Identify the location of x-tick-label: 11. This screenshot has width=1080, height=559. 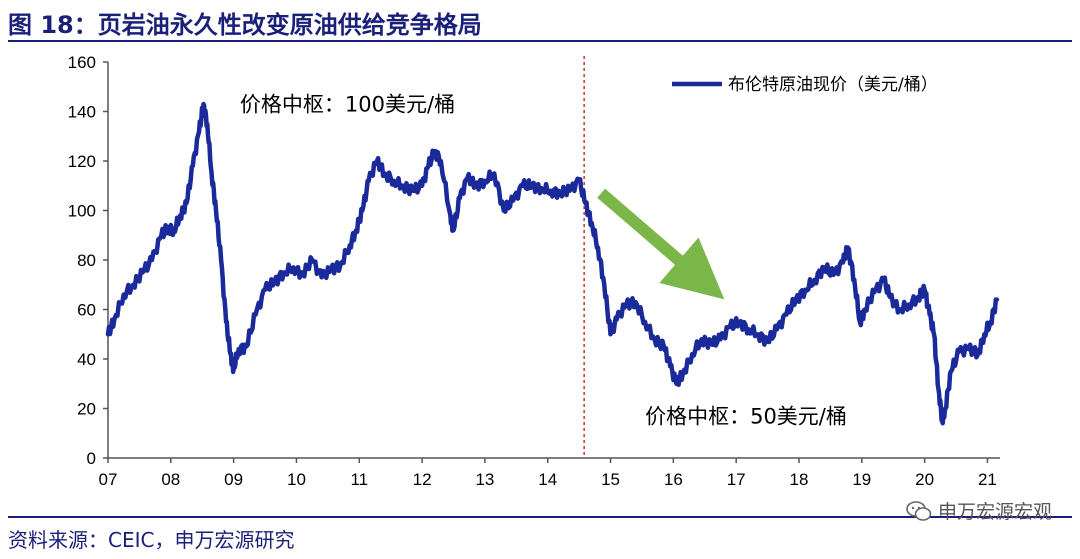
(359, 479).